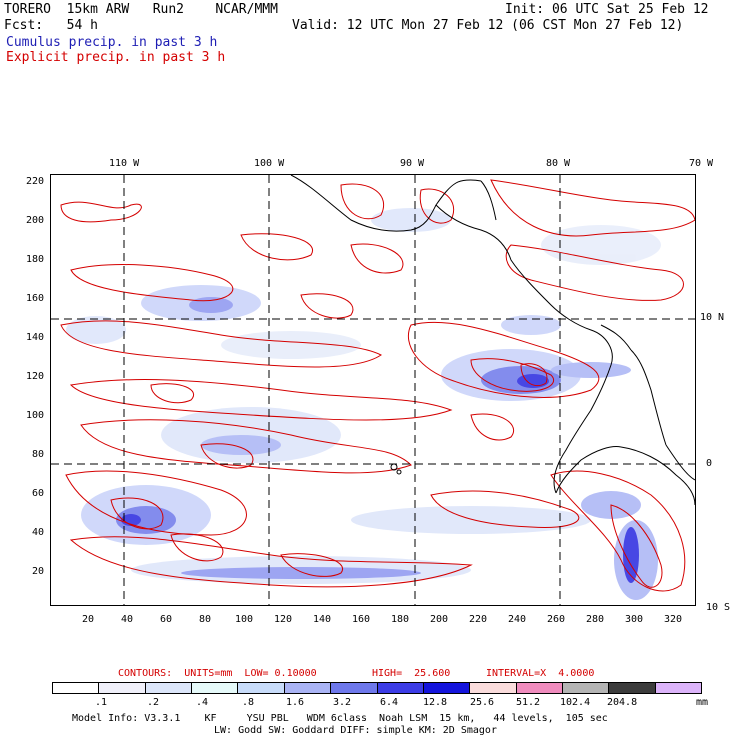 The width and height of the screenshot is (740, 740). What do you see at coordinates (435, 702) in the screenshot?
I see `colorbar-label: 12.8` at bounding box center [435, 702].